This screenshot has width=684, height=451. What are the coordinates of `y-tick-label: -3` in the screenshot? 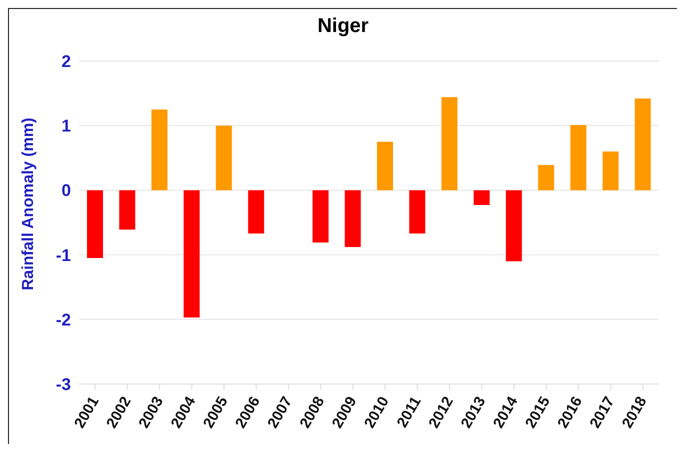 It's located at (63, 384).